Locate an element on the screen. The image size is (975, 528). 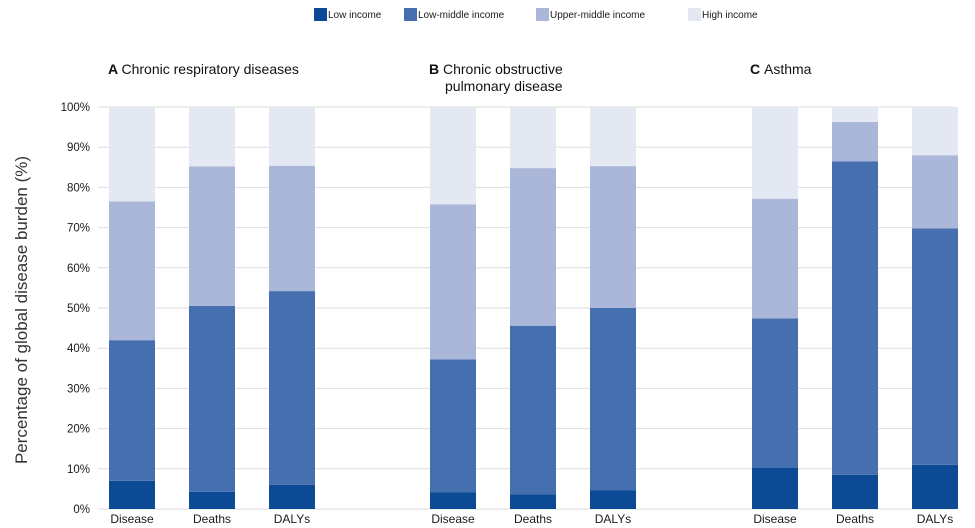
bar-segment-c-dalys-high-income is located at coordinates (935, 131).